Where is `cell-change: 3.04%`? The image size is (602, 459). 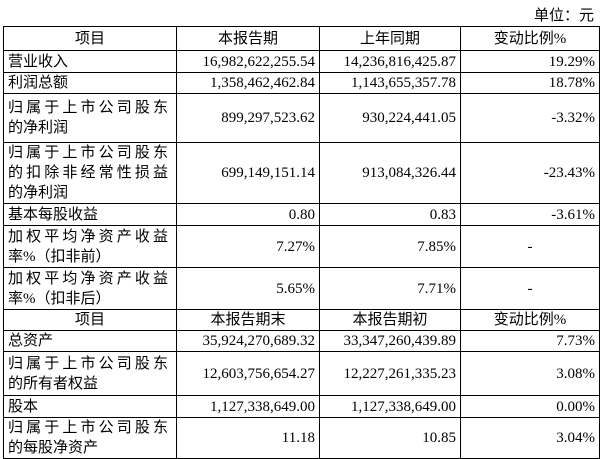
cell-change: 3.04% is located at coordinates (530, 438).